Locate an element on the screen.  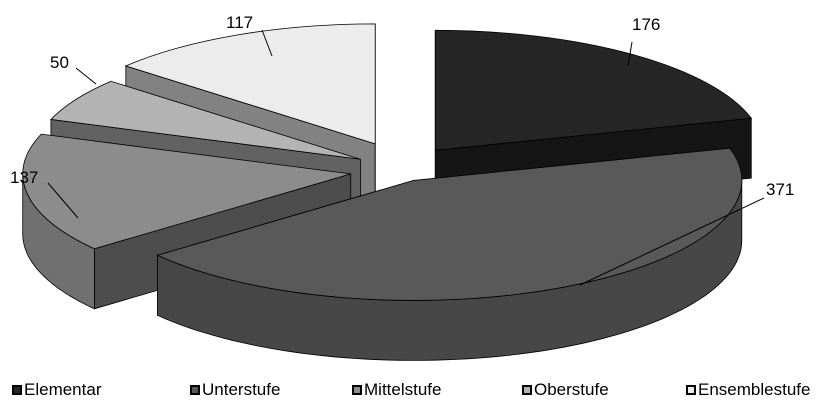
leader-line-unterstufe is located at coordinates (672, 241).